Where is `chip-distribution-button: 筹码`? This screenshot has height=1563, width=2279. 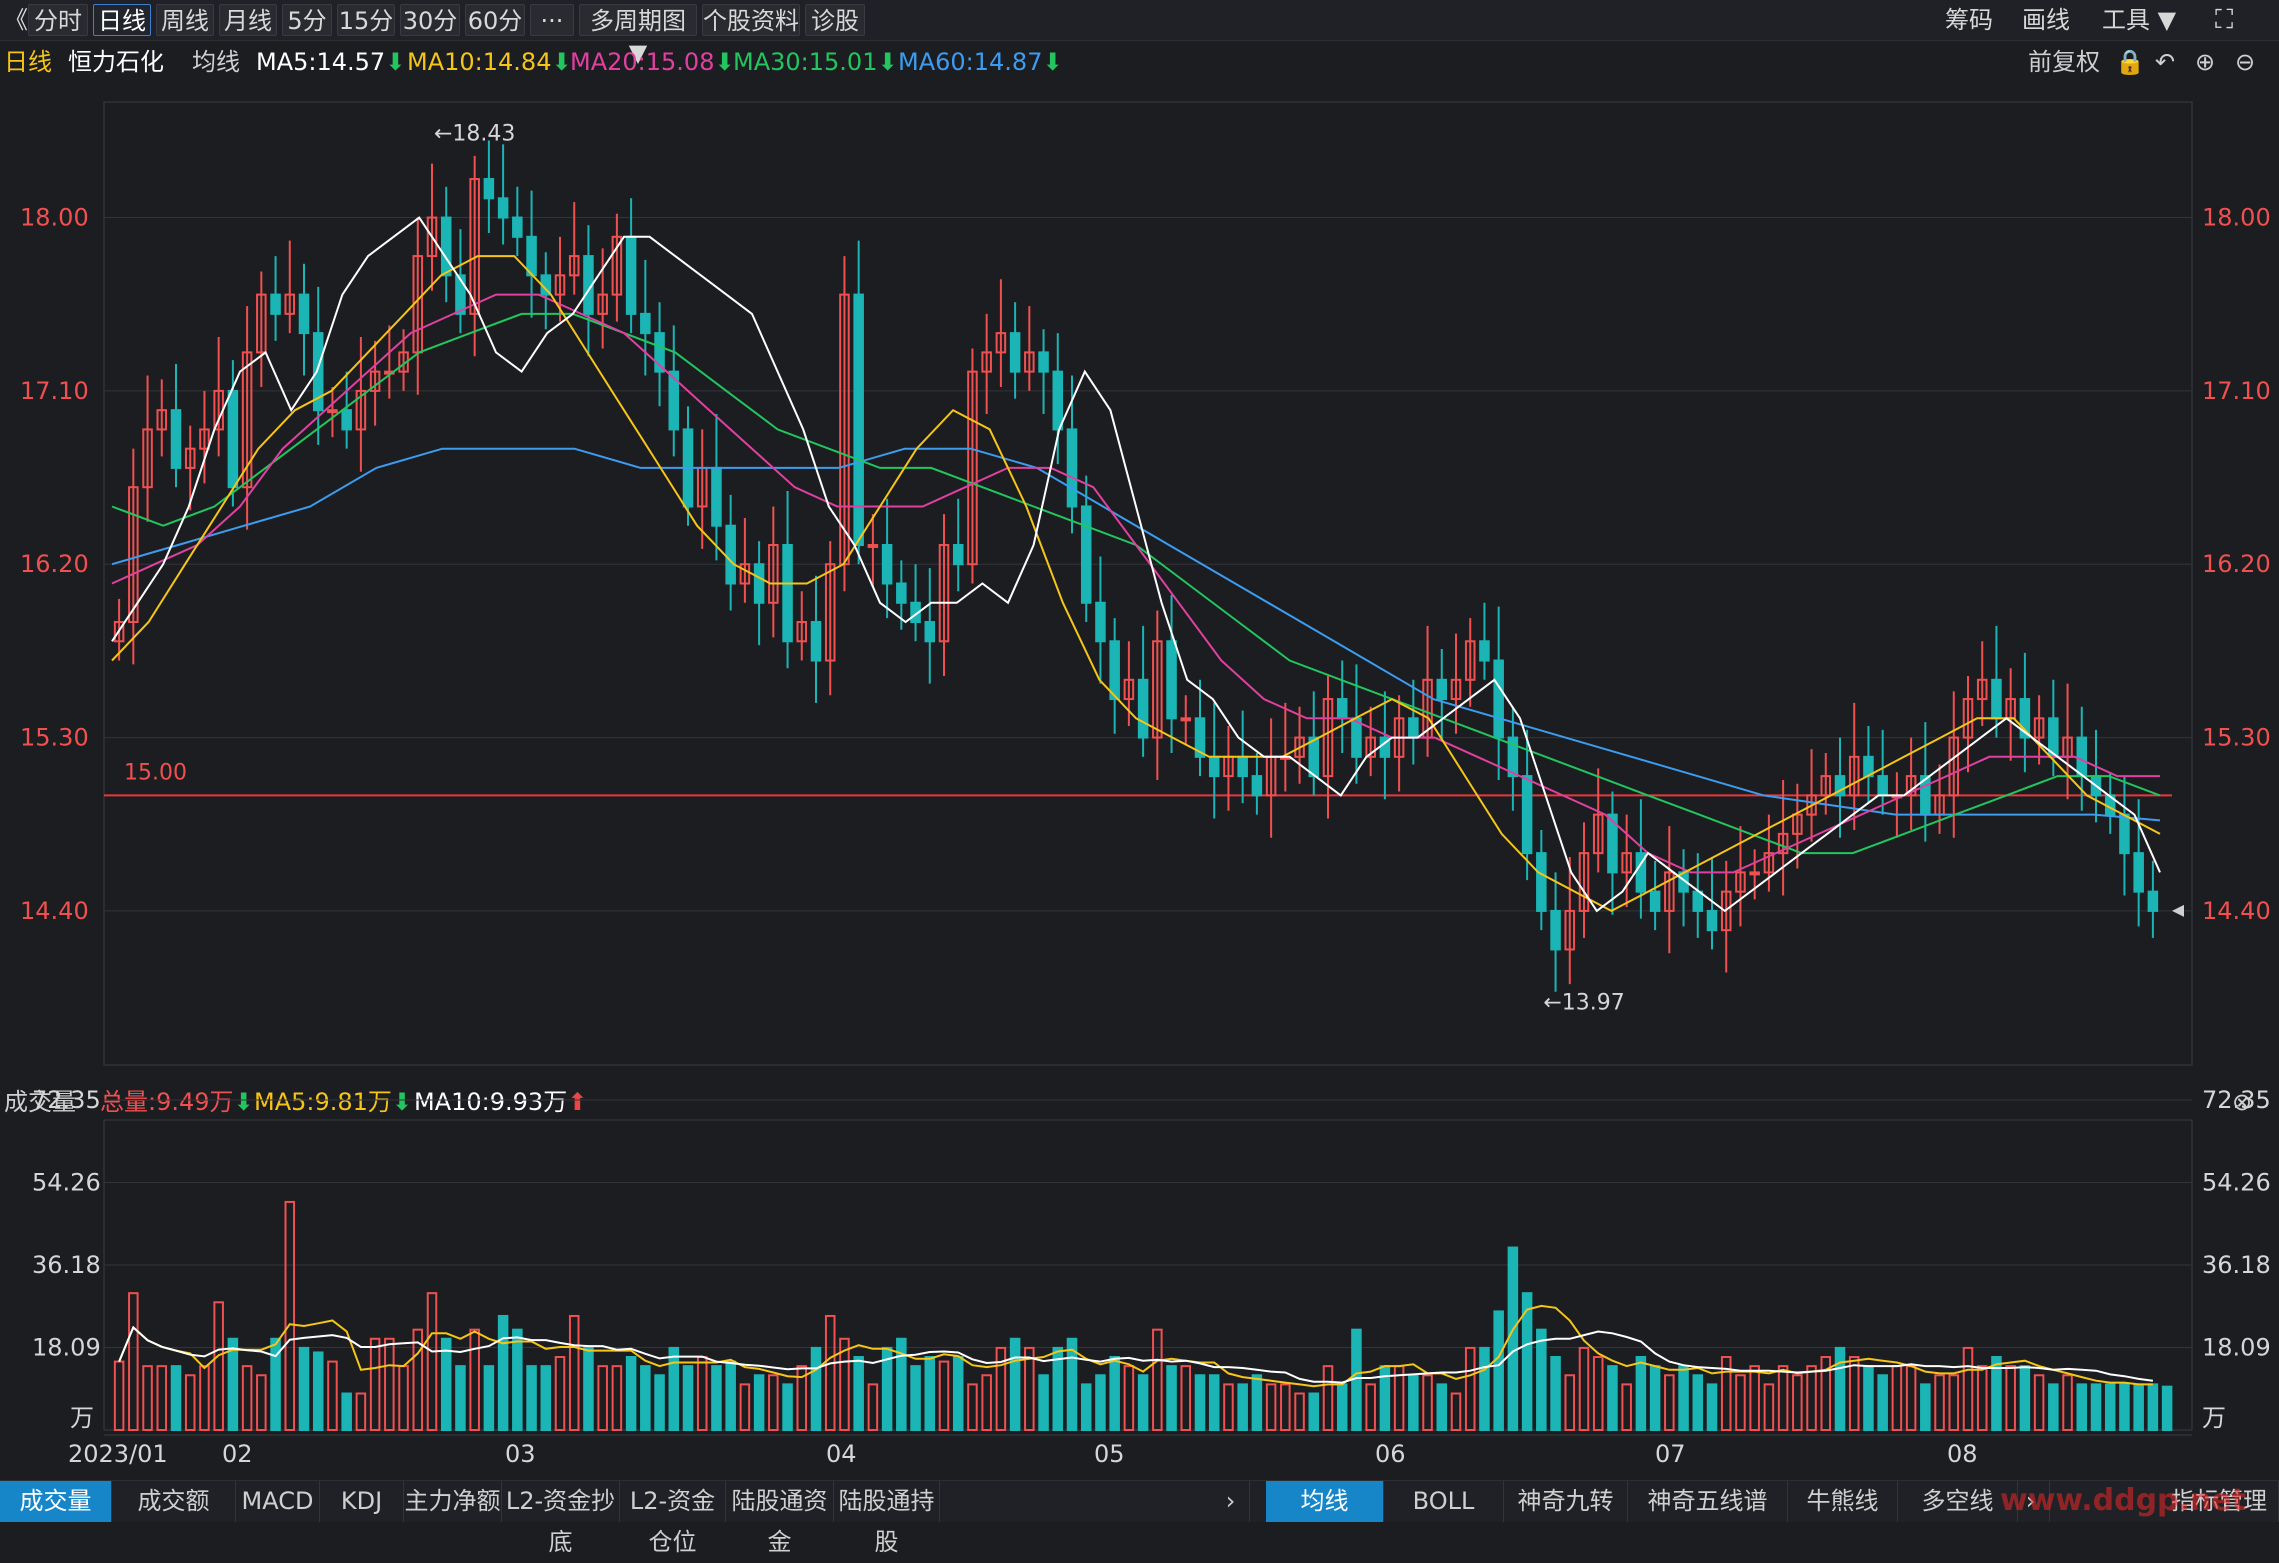
chip-distribution-button: 筹码 is located at coordinates (1969, 20).